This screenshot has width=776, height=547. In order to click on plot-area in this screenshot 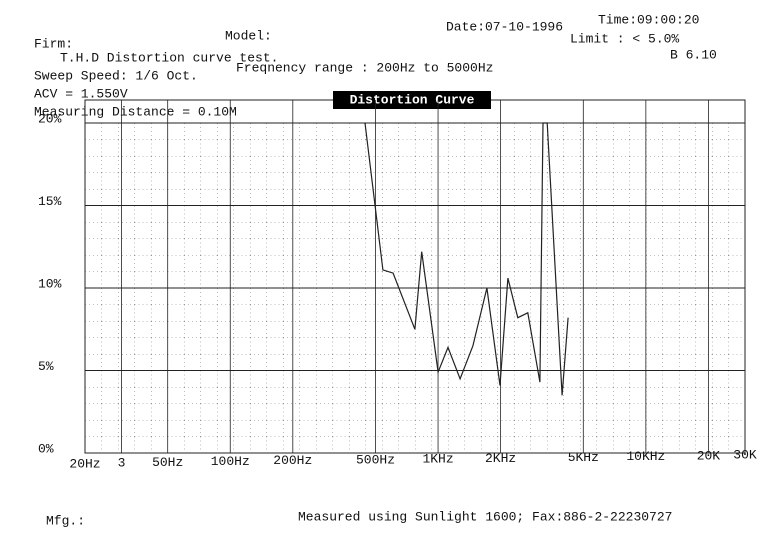, I will do `click(466, 259)`.